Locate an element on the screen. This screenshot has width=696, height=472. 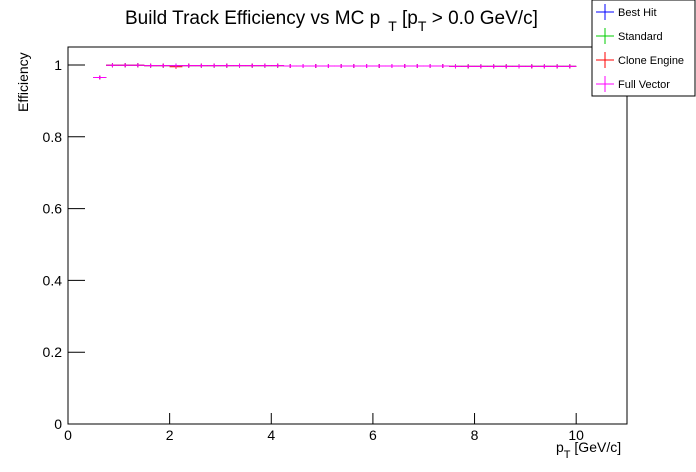
x-axis-label: pT [GeV/c] is located at coordinates (588, 450).